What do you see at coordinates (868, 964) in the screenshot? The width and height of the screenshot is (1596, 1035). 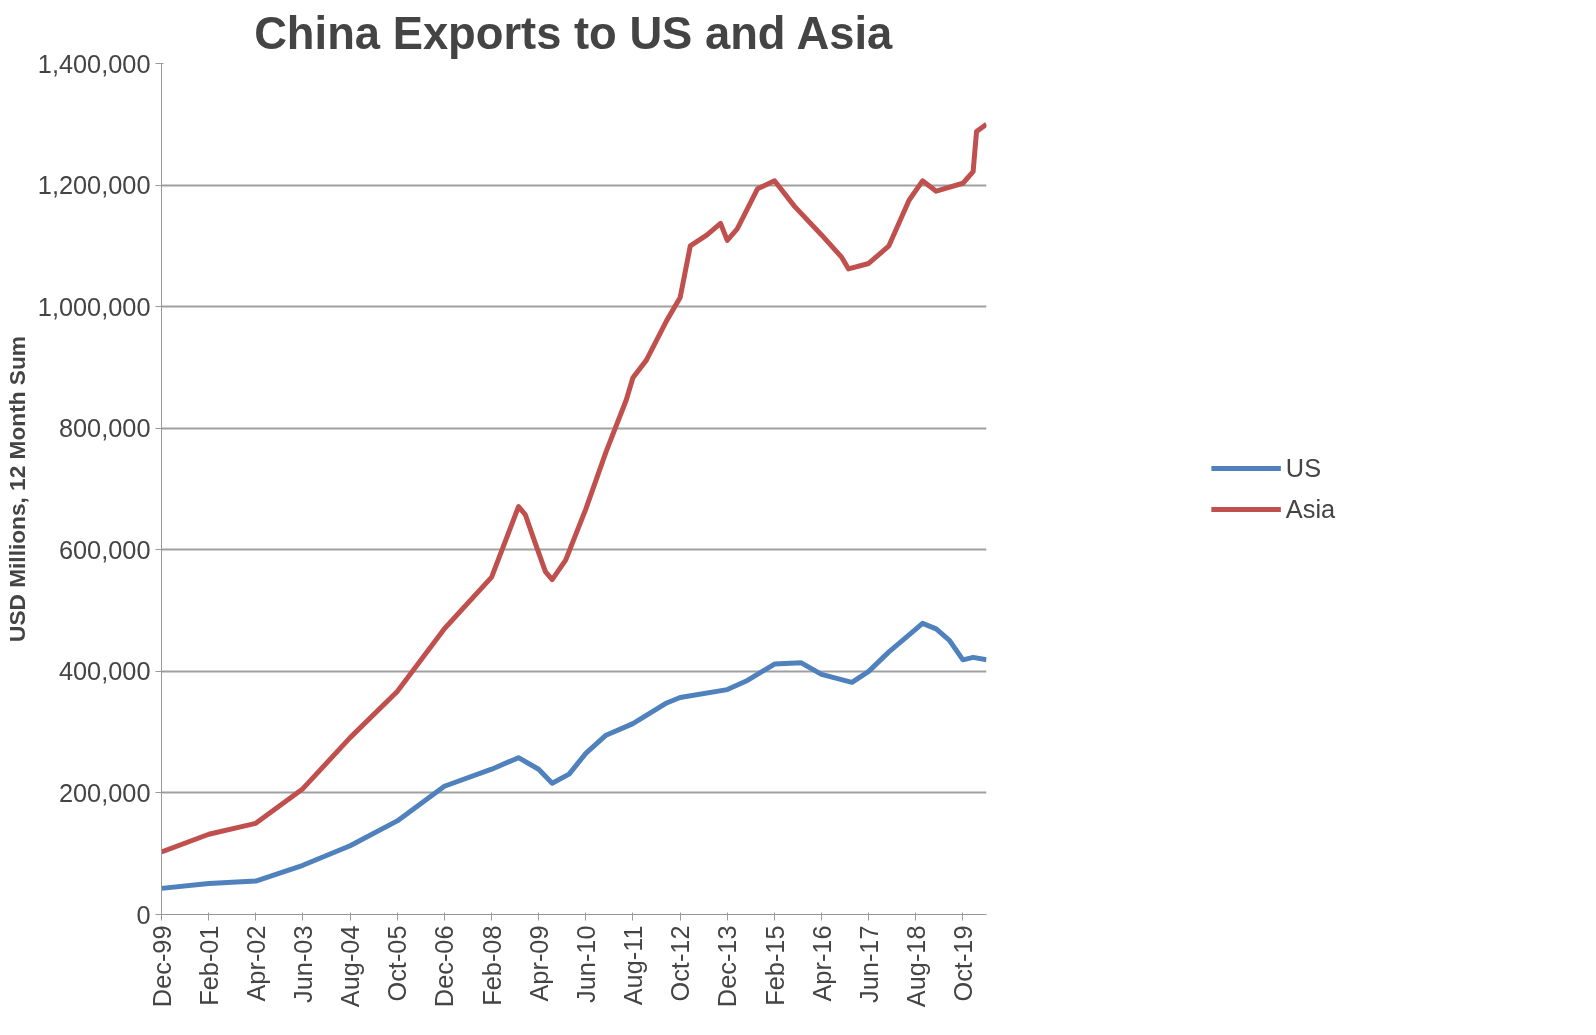 I see `x-tick-label: Jun-17` at bounding box center [868, 964].